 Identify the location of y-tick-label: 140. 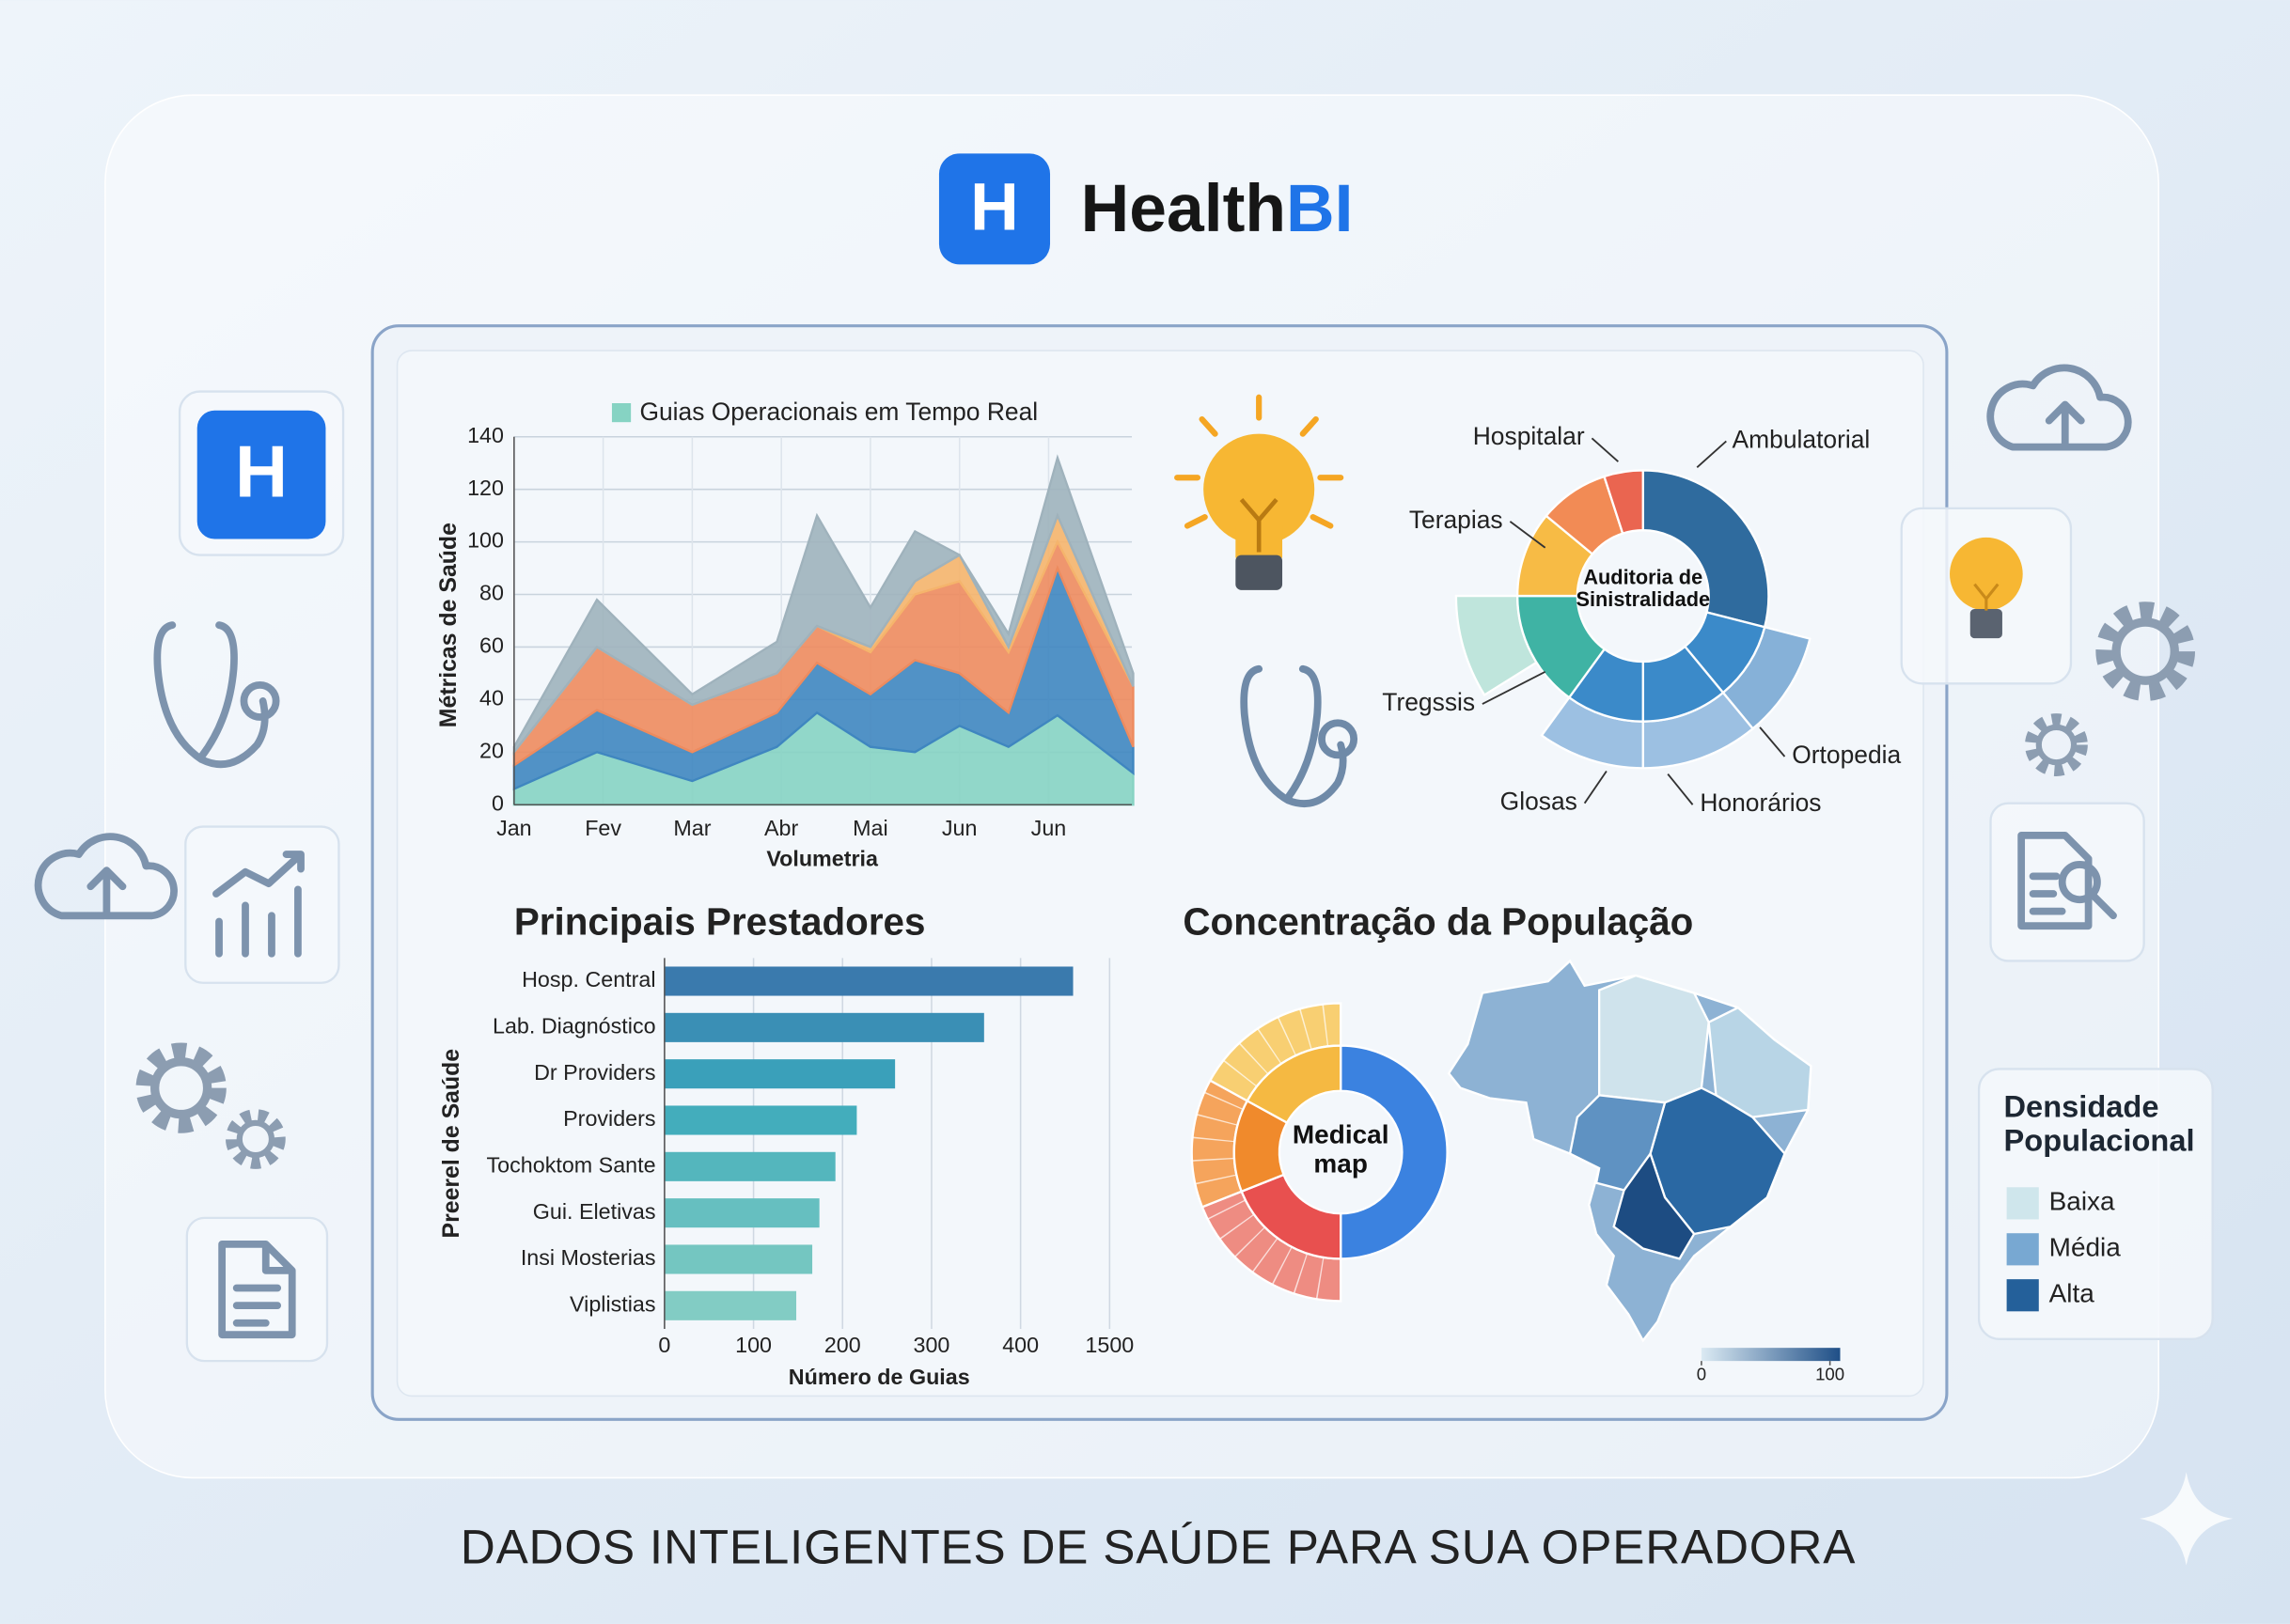
(485, 435).